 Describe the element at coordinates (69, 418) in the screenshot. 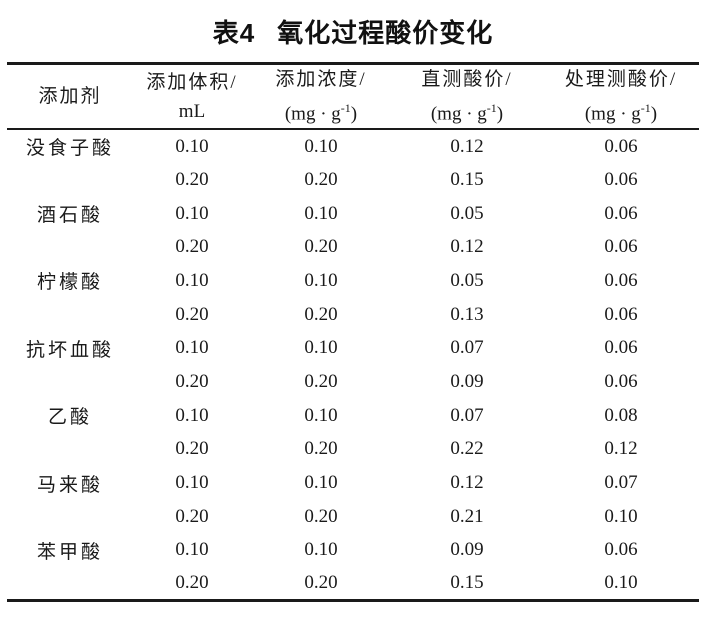

I see `cell-additive: 乙酸` at that location.